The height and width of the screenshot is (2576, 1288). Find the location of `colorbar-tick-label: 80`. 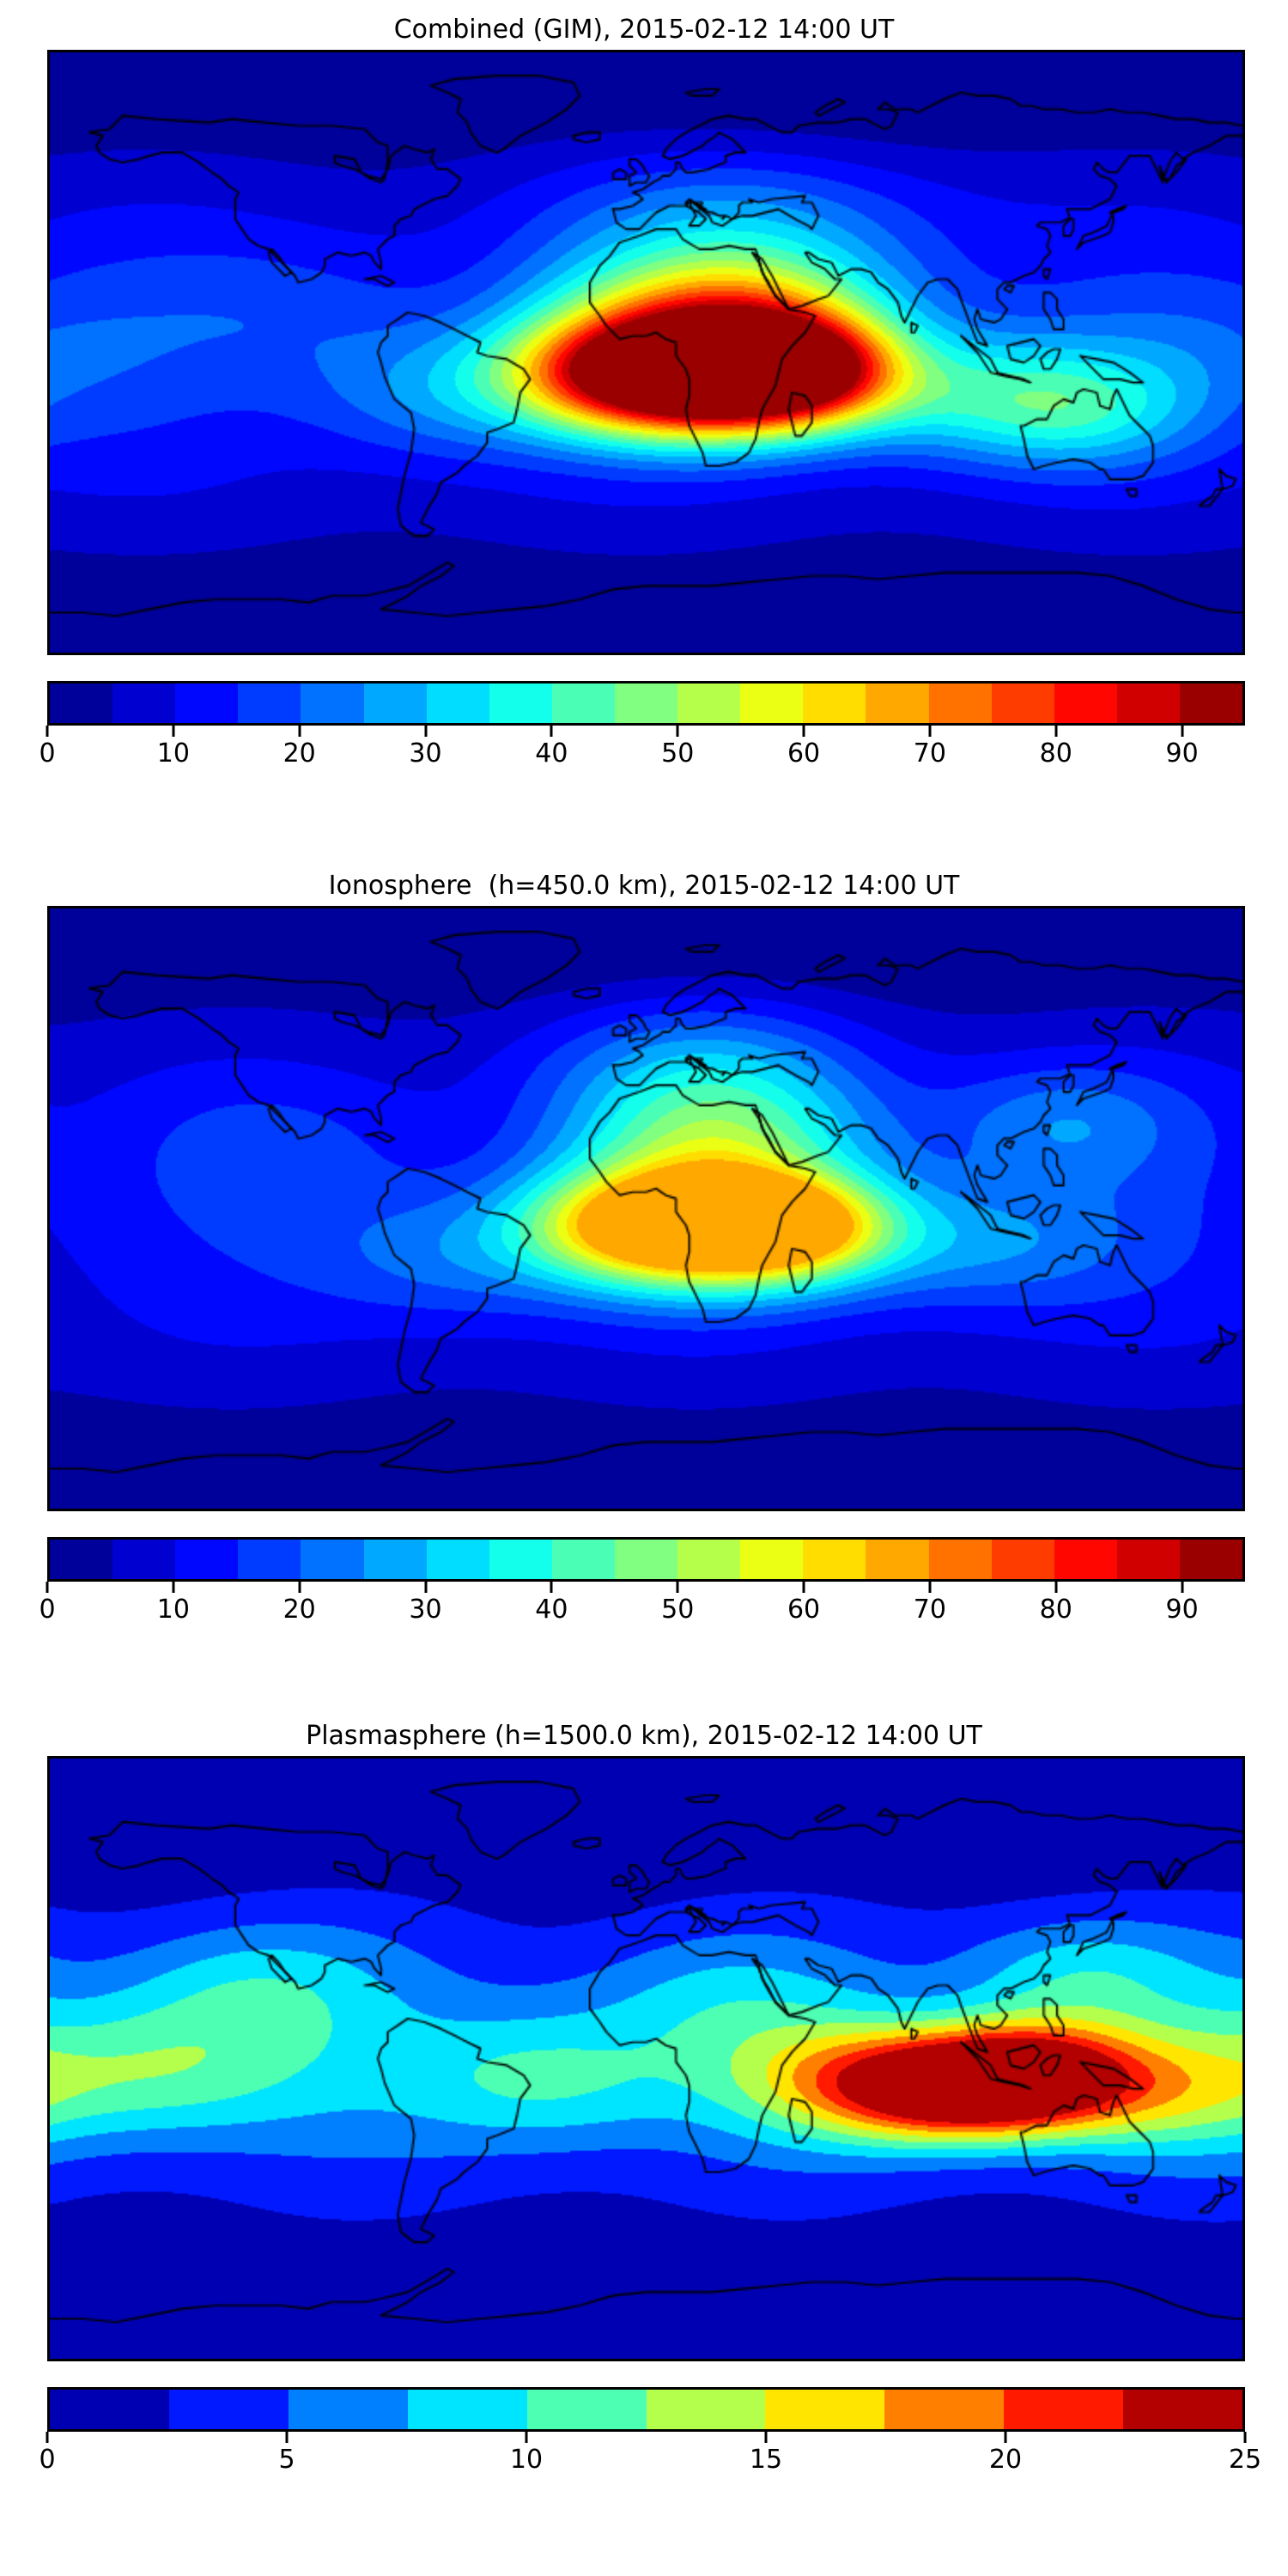

colorbar-tick-label: 80 is located at coordinates (1056, 1610).